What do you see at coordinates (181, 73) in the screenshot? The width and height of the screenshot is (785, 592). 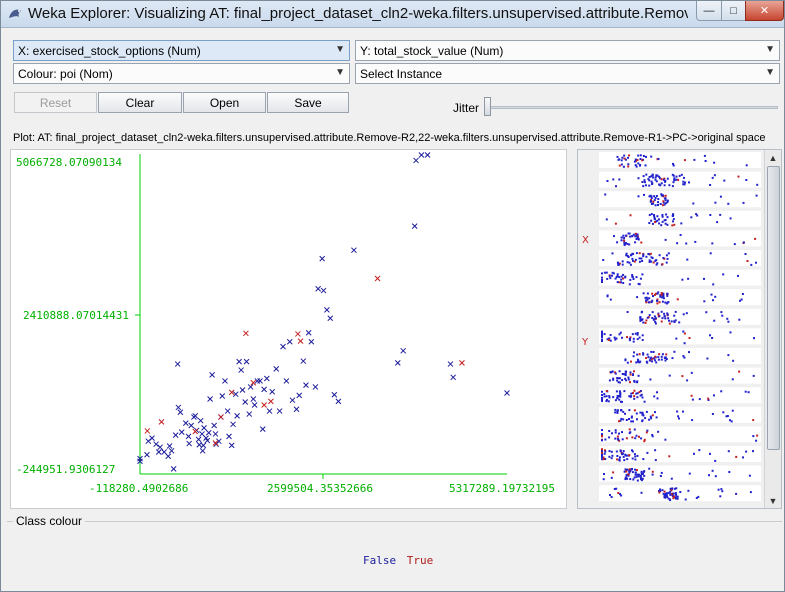 I see `colour-select: Colour: poi (Nom) ▼` at bounding box center [181, 73].